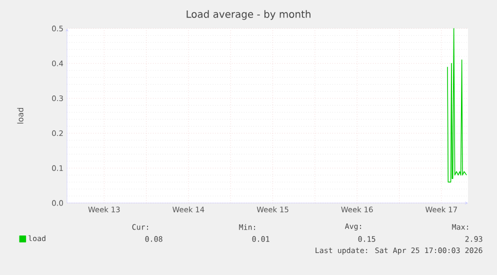  I want to click on chart-title: Load average - by month, so click(248, 15).